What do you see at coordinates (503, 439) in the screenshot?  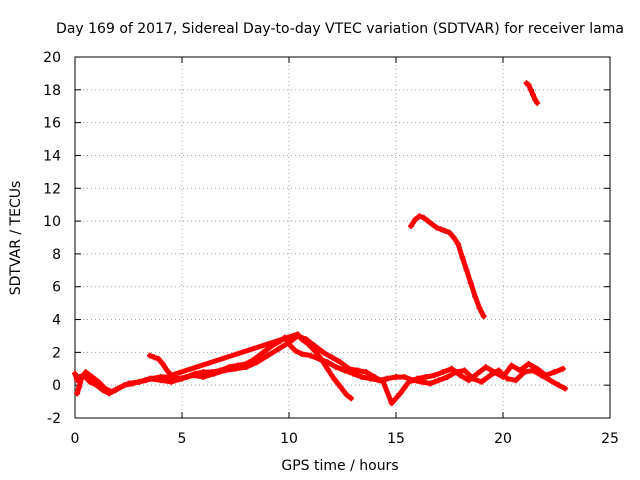 I see `x-tick-label: 20` at bounding box center [503, 439].